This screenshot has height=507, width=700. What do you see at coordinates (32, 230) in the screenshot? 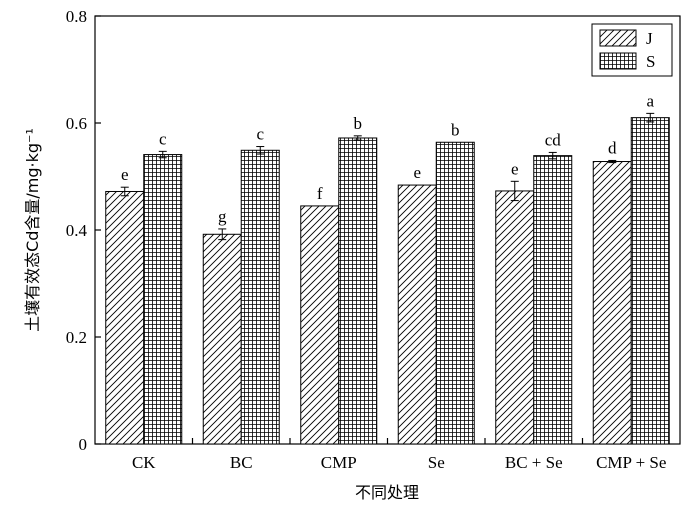
I see `y-axis-title: 土壤有效态Cd含量/mg·kg⁻¹` at bounding box center [32, 230].